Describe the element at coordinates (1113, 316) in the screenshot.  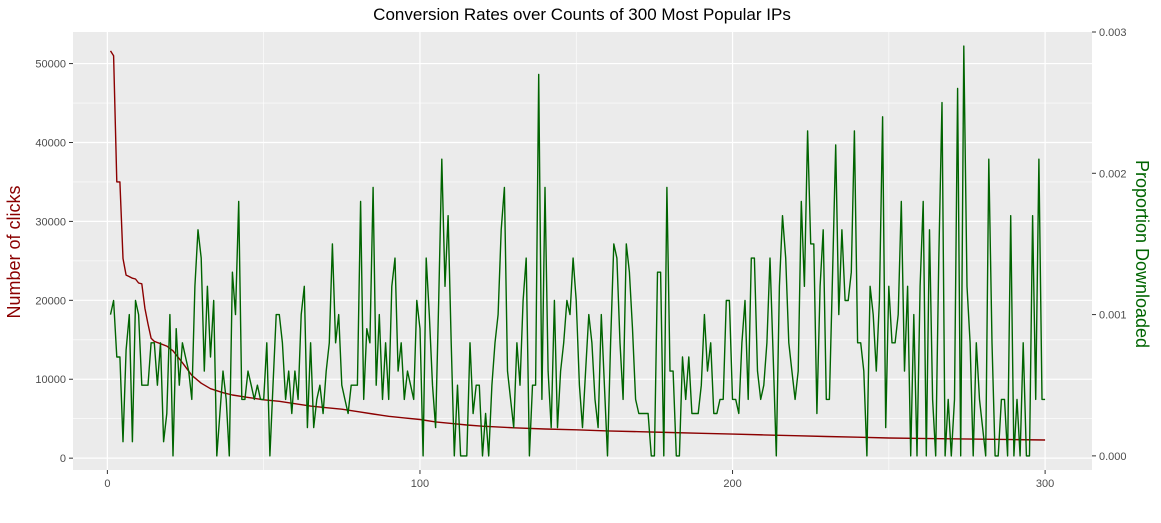
I see `y-right-tick-label: 0.001` at that location.